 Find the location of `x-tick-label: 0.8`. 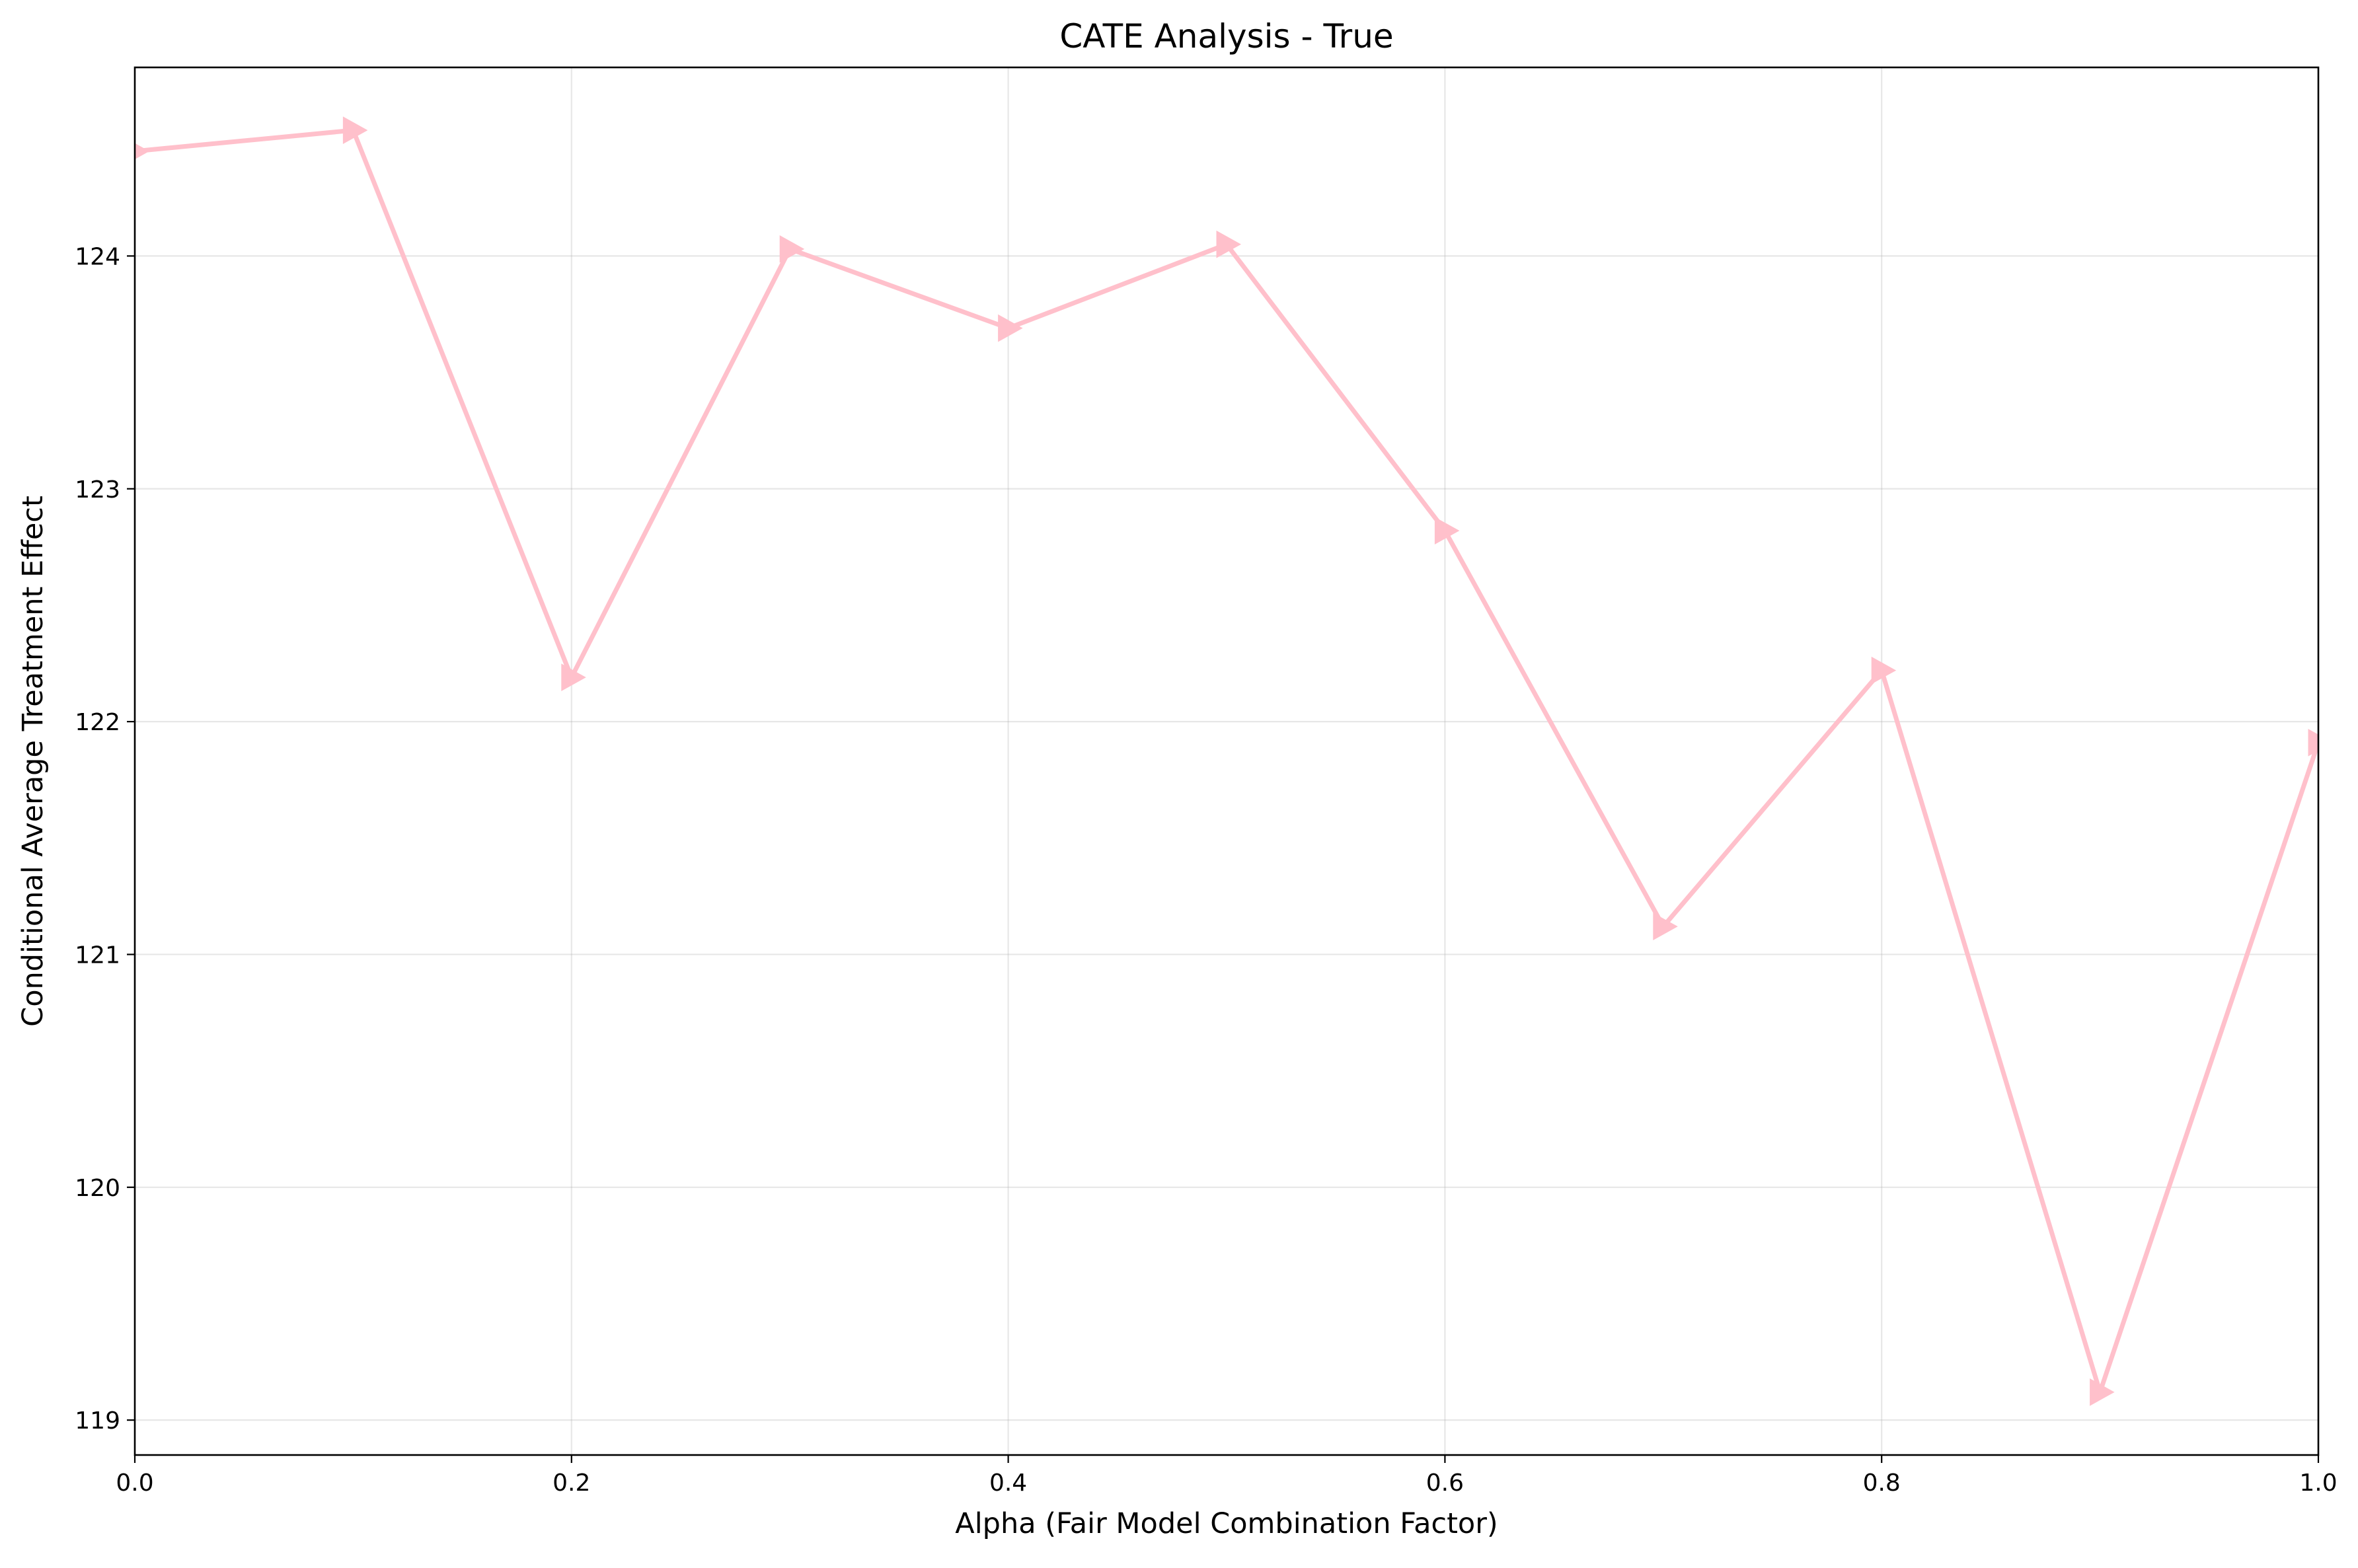

x-tick-label: 0.8 is located at coordinates (1882, 1483).